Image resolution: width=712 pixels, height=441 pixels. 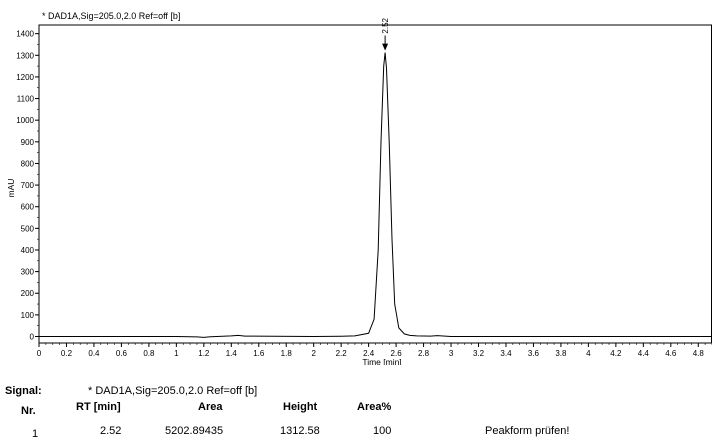 I want to click on x-tick-label: 2.2, so click(x=342, y=353).